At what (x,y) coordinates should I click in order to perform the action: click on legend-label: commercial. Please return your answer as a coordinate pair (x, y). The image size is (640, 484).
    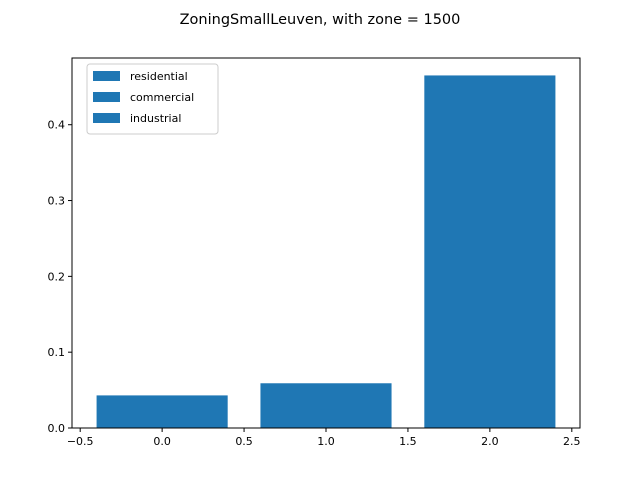
    Looking at the image, I should click on (162, 97).